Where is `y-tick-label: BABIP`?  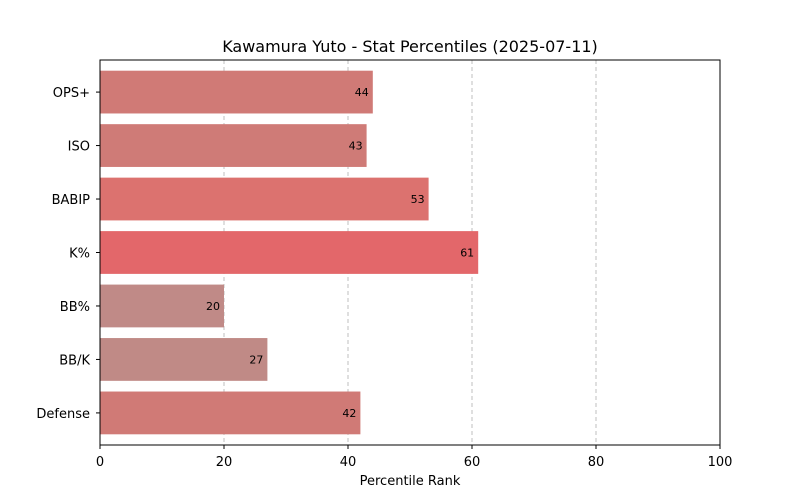
y-tick-label: BABIP is located at coordinates (71, 200).